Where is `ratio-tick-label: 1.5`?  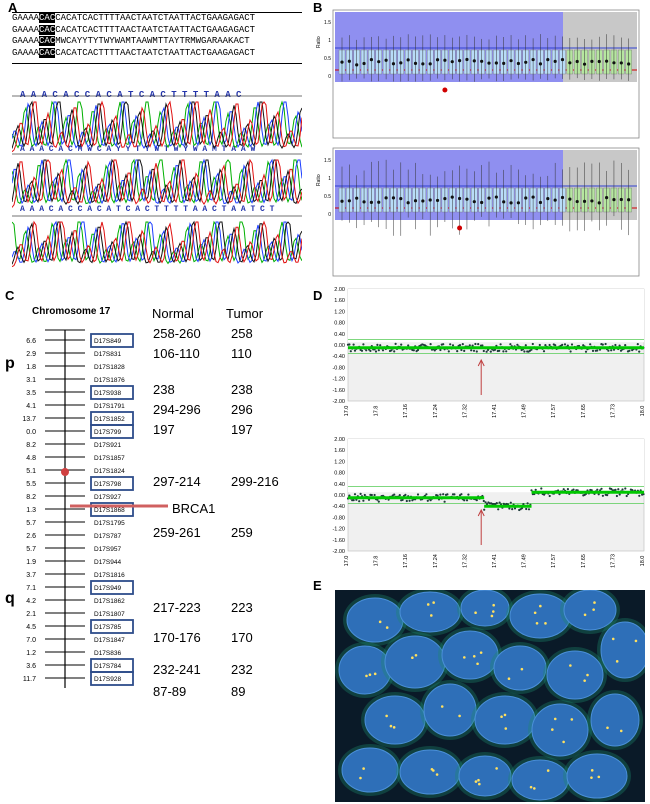
ratio-tick-label: 1.5 is located at coordinates (327, 23).